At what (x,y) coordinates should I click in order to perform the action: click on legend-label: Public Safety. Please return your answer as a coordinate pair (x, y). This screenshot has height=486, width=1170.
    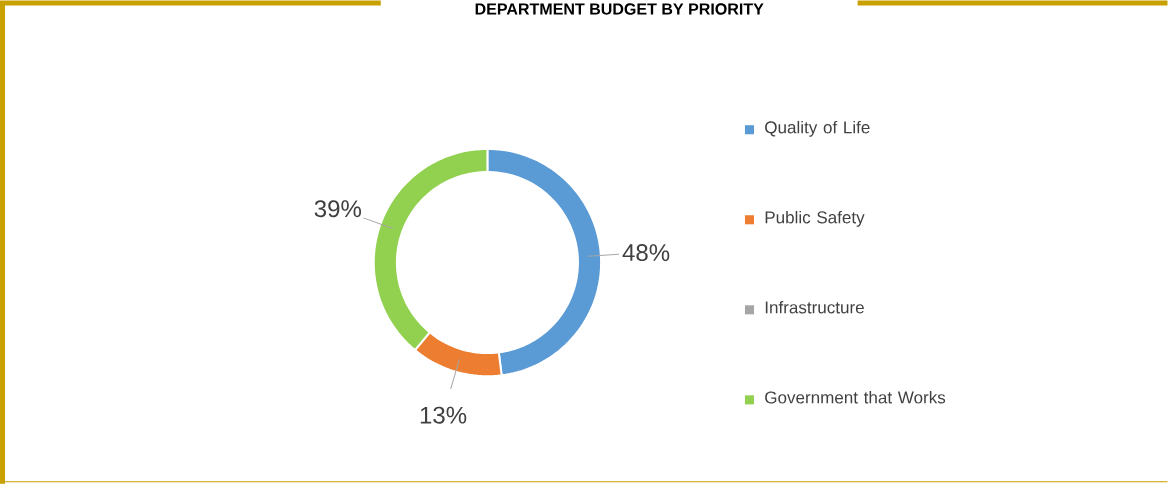
    Looking at the image, I should click on (815, 218).